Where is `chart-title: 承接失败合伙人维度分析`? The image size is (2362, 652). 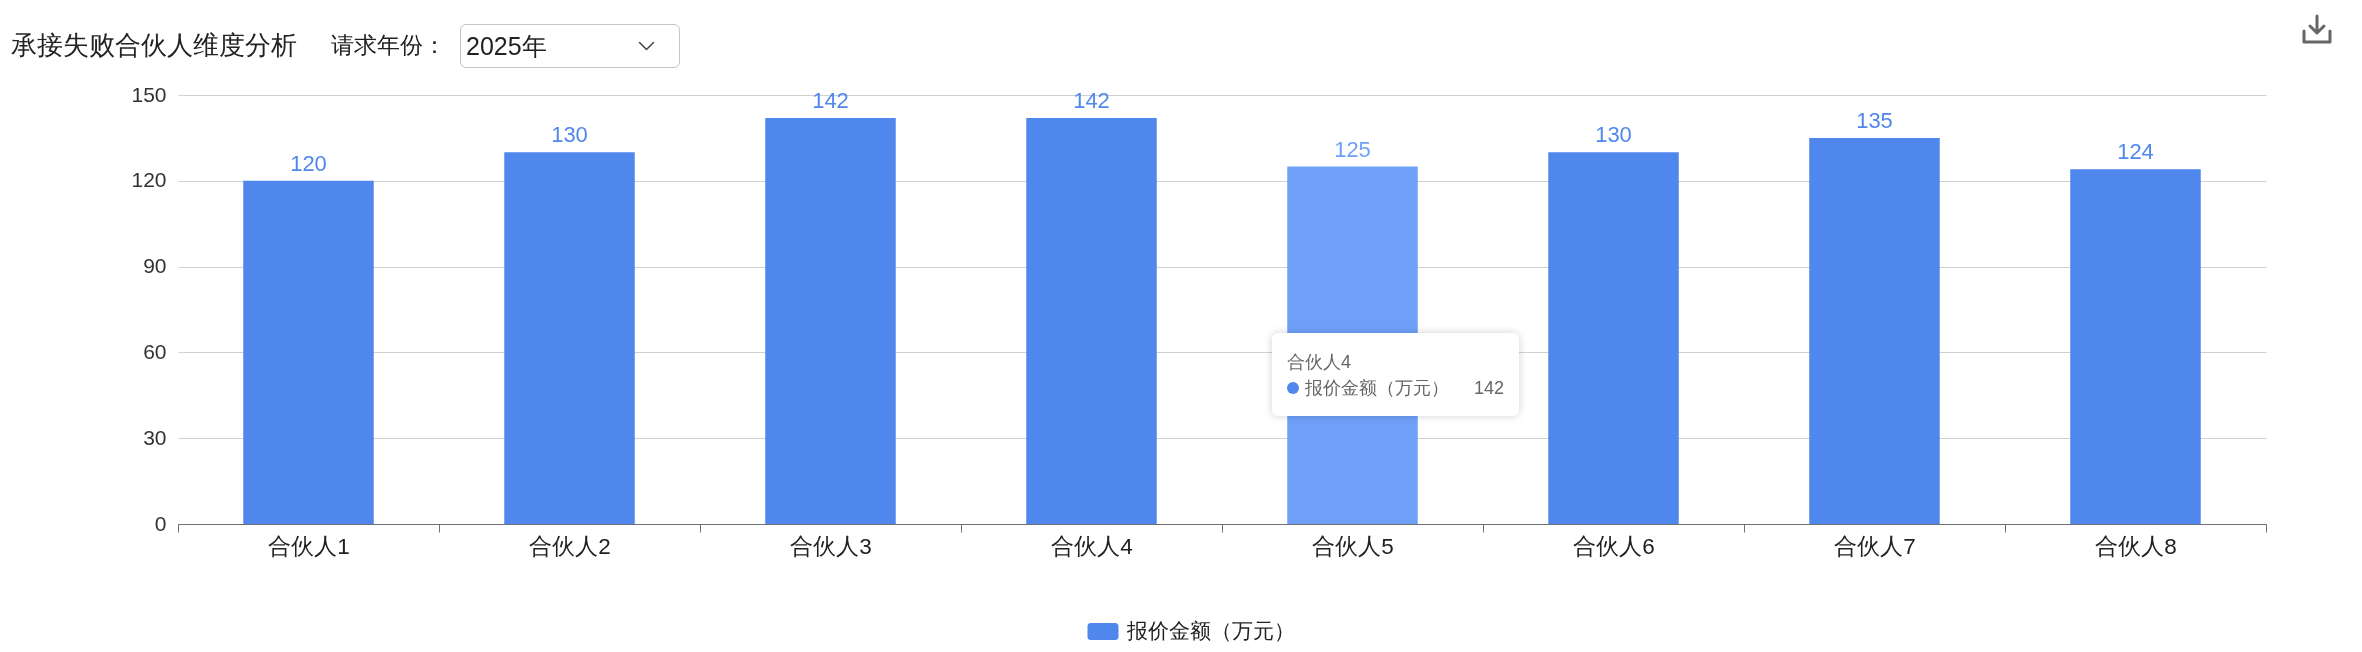
chart-title: 承接失败合伙人维度分析 is located at coordinates (154, 45).